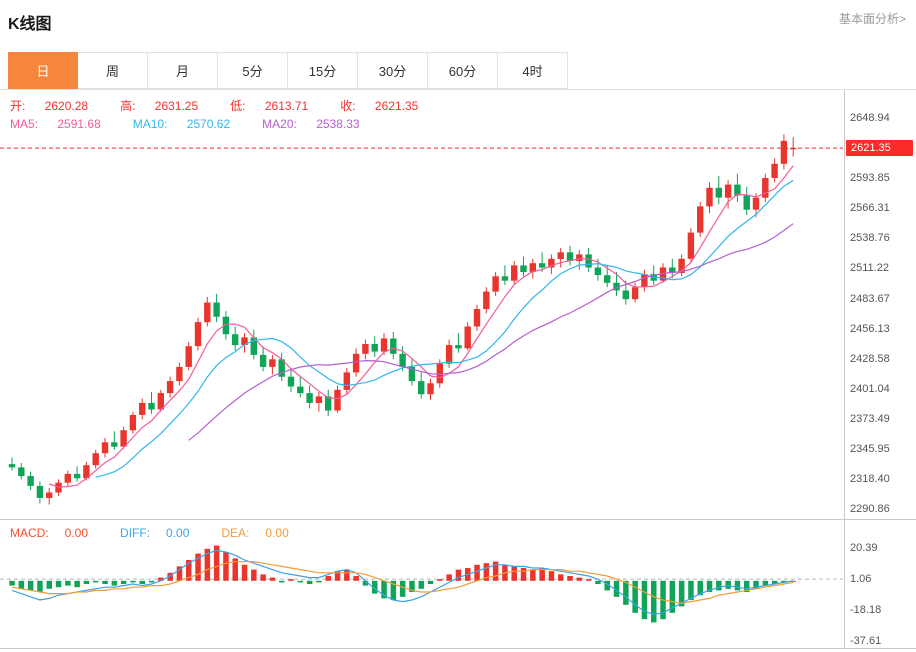 This screenshot has width=916, height=652. What do you see at coordinates (323, 70) in the screenshot?
I see `tab-15min: 15分` at bounding box center [323, 70].